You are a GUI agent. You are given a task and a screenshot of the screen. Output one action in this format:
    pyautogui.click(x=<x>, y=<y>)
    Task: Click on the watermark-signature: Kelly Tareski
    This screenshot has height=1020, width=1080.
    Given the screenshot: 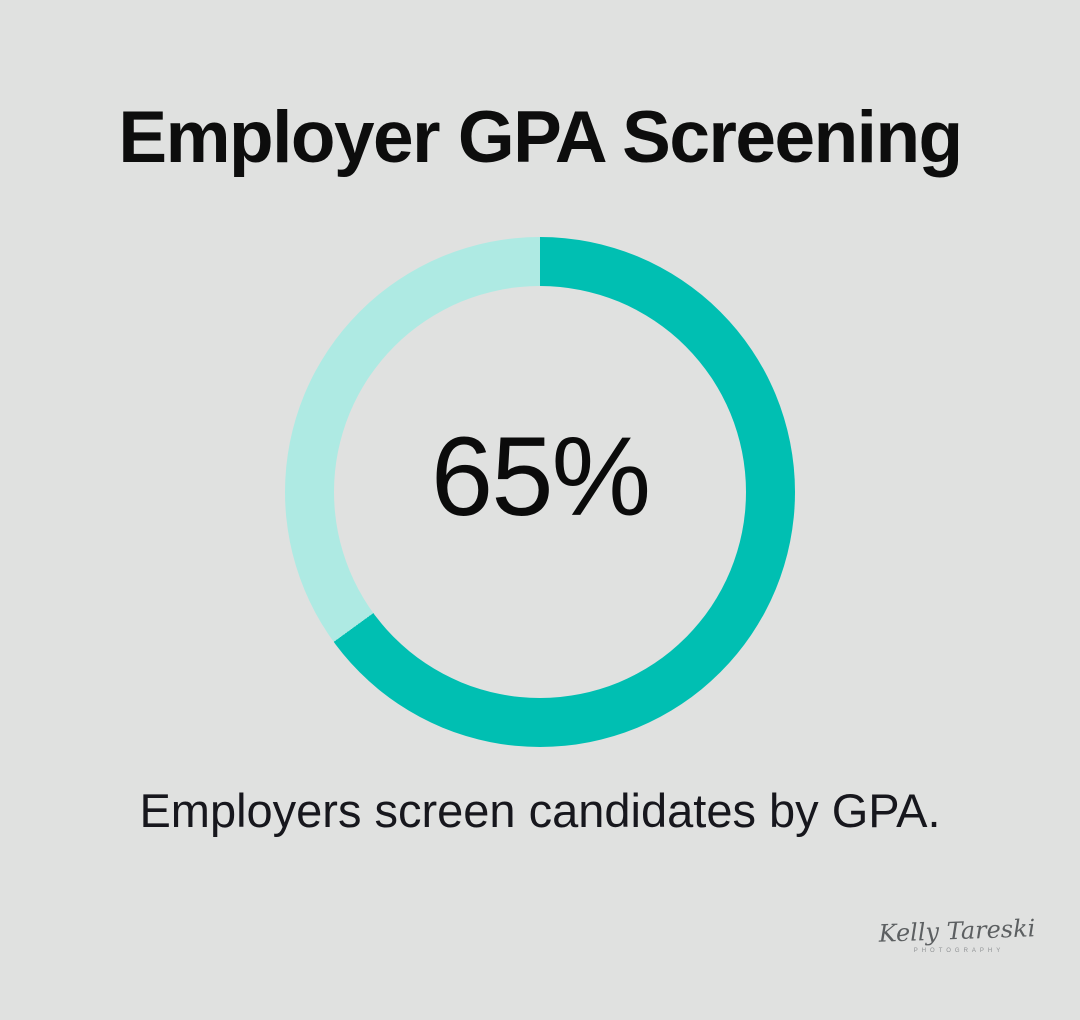 What is the action you would take?
    pyautogui.click(x=957, y=931)
    